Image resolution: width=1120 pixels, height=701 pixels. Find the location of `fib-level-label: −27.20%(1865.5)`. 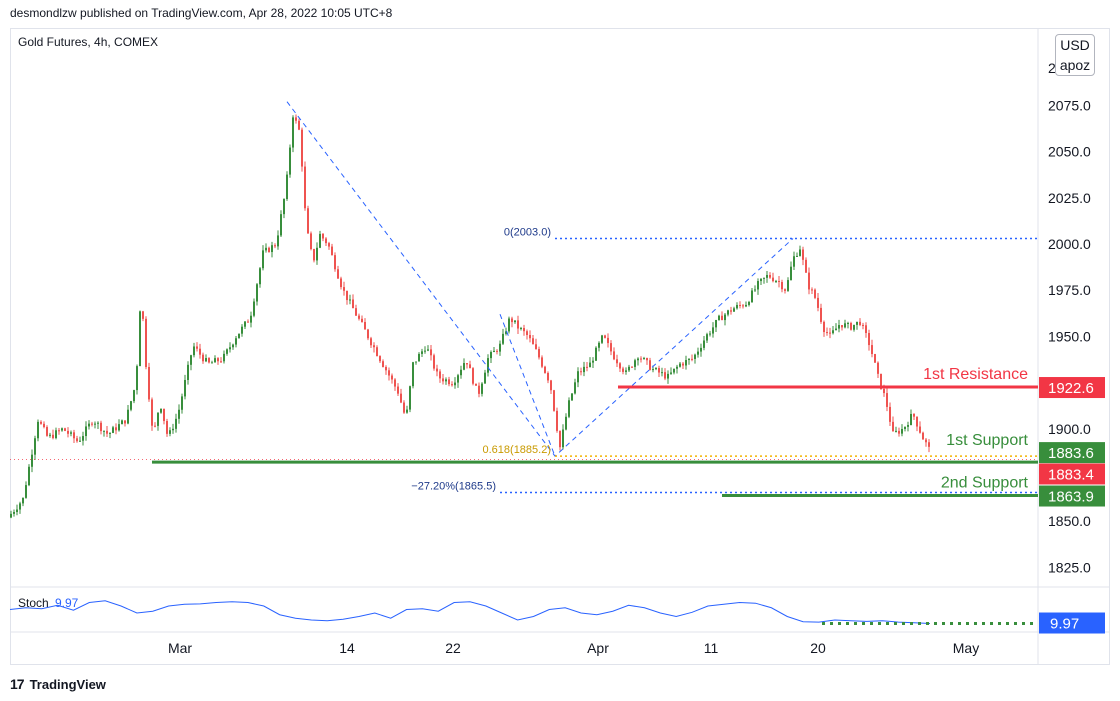

fib-level-label: −27.20%(1865.5) is located at coordinates (453, 487).